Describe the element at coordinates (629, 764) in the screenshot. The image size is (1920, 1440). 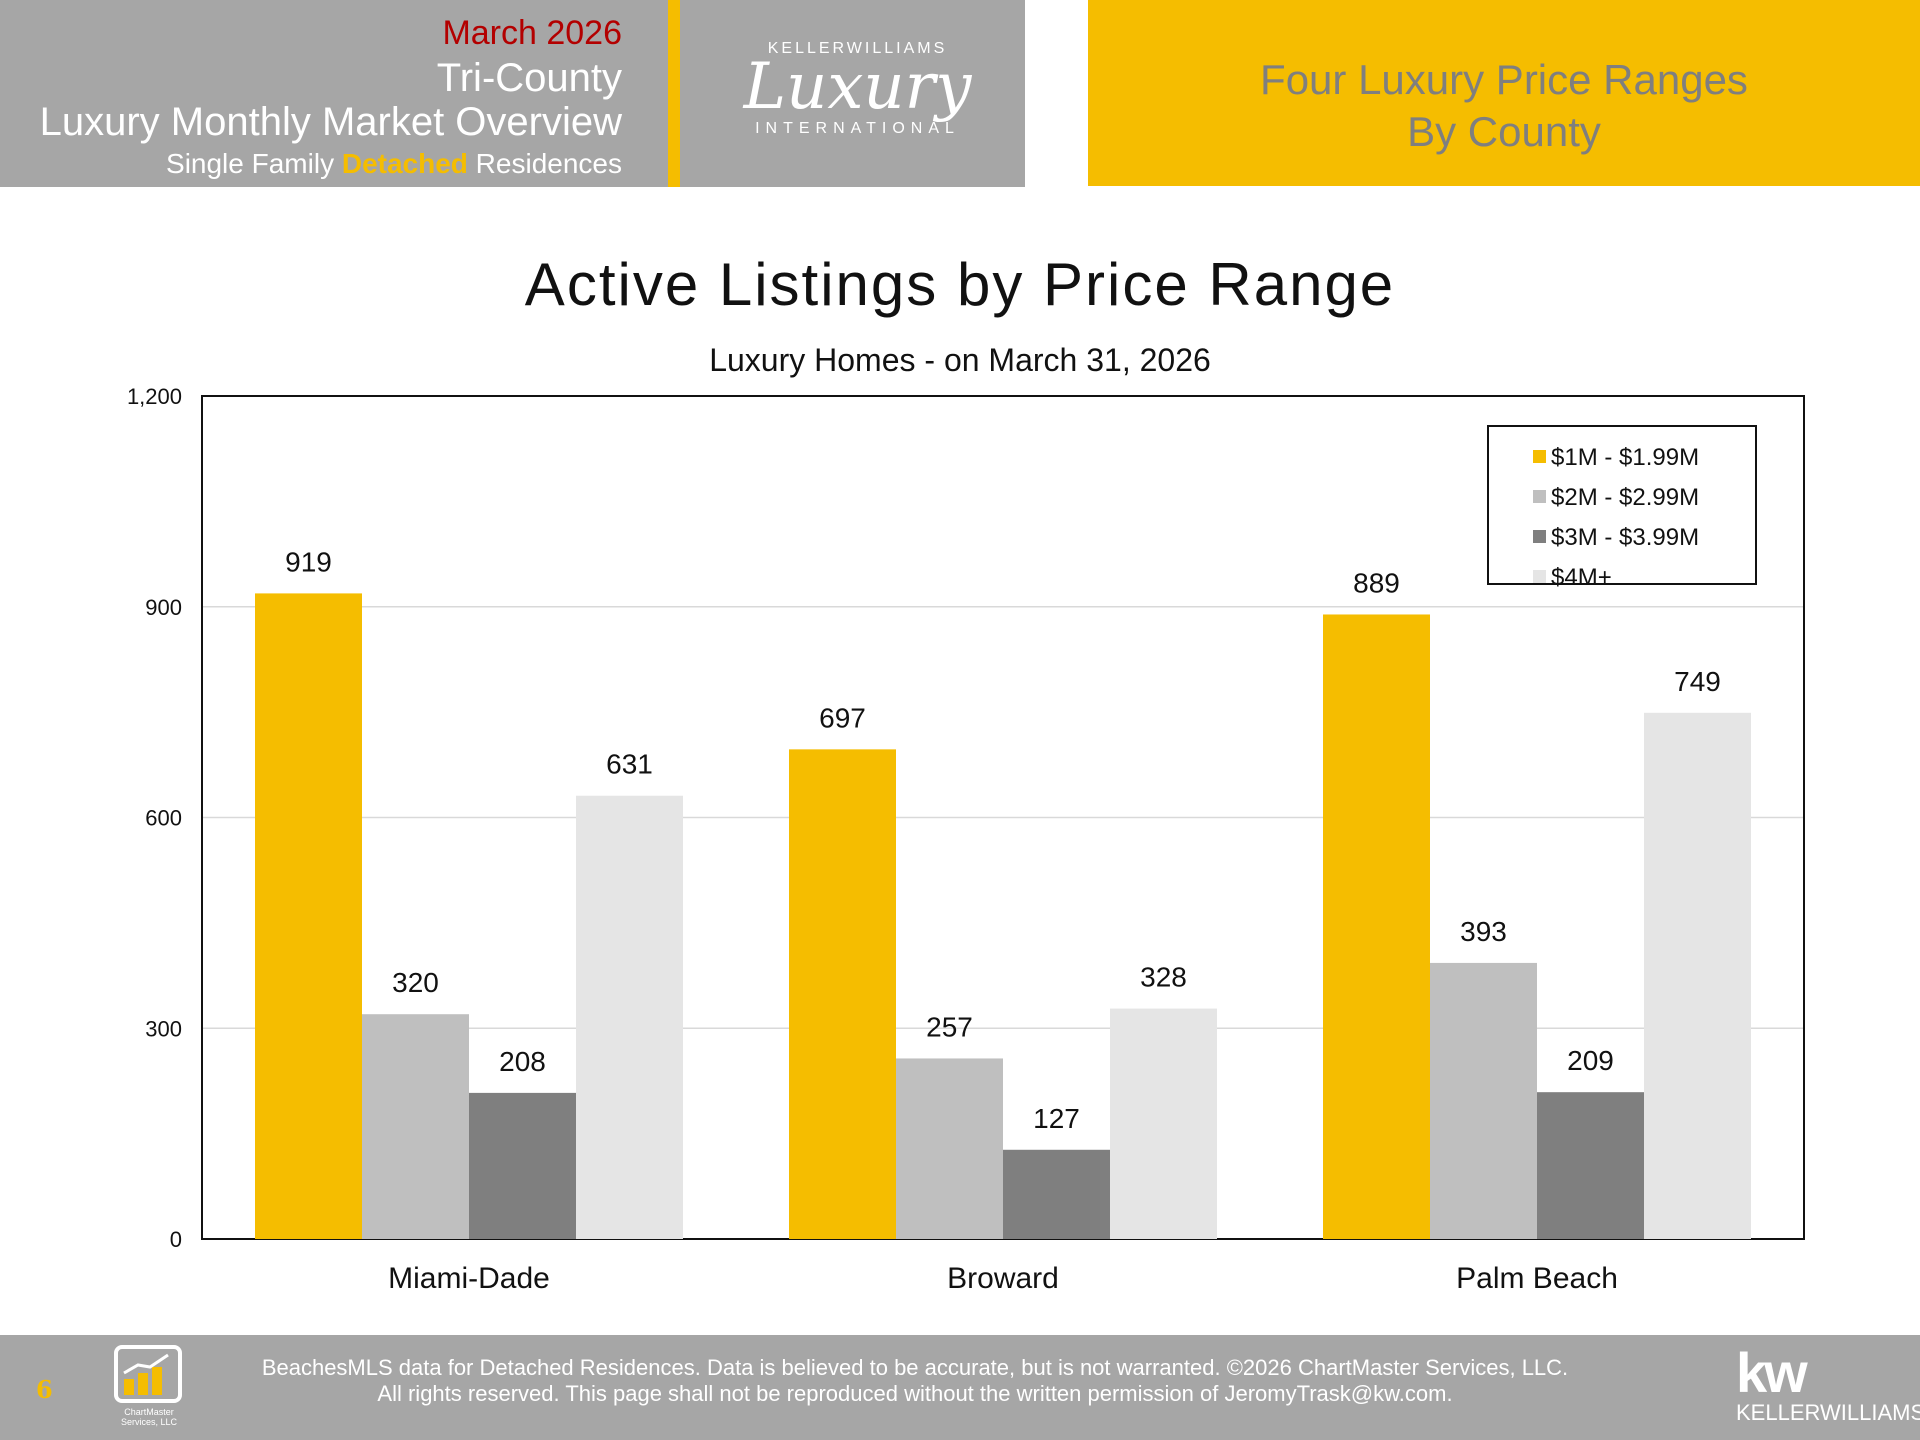
I see `data-label: 631` at that location.